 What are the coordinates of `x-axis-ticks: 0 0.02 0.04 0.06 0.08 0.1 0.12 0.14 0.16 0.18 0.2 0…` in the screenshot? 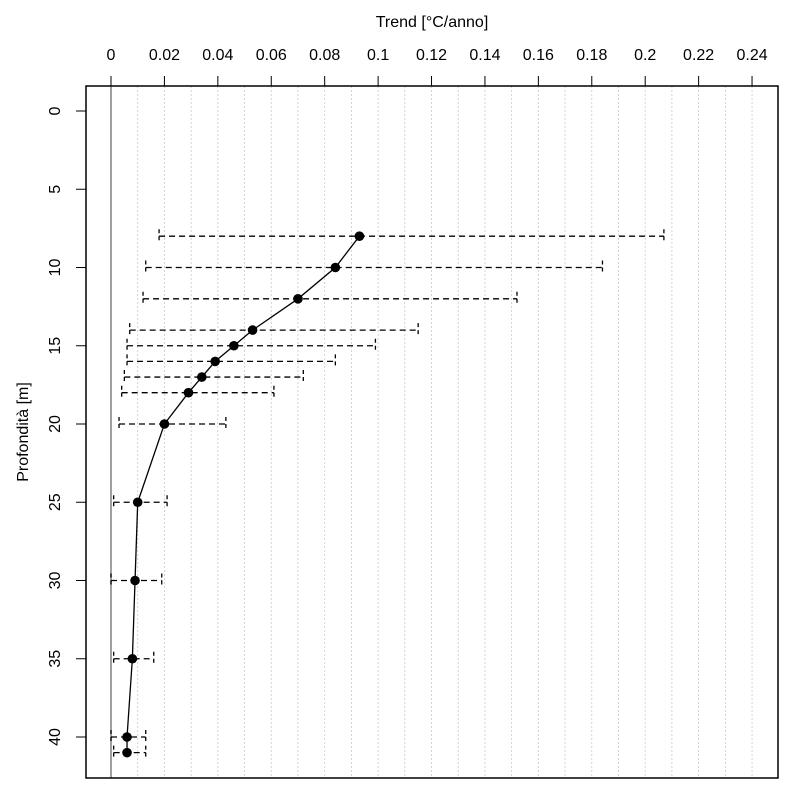 It's located at (437, 66).